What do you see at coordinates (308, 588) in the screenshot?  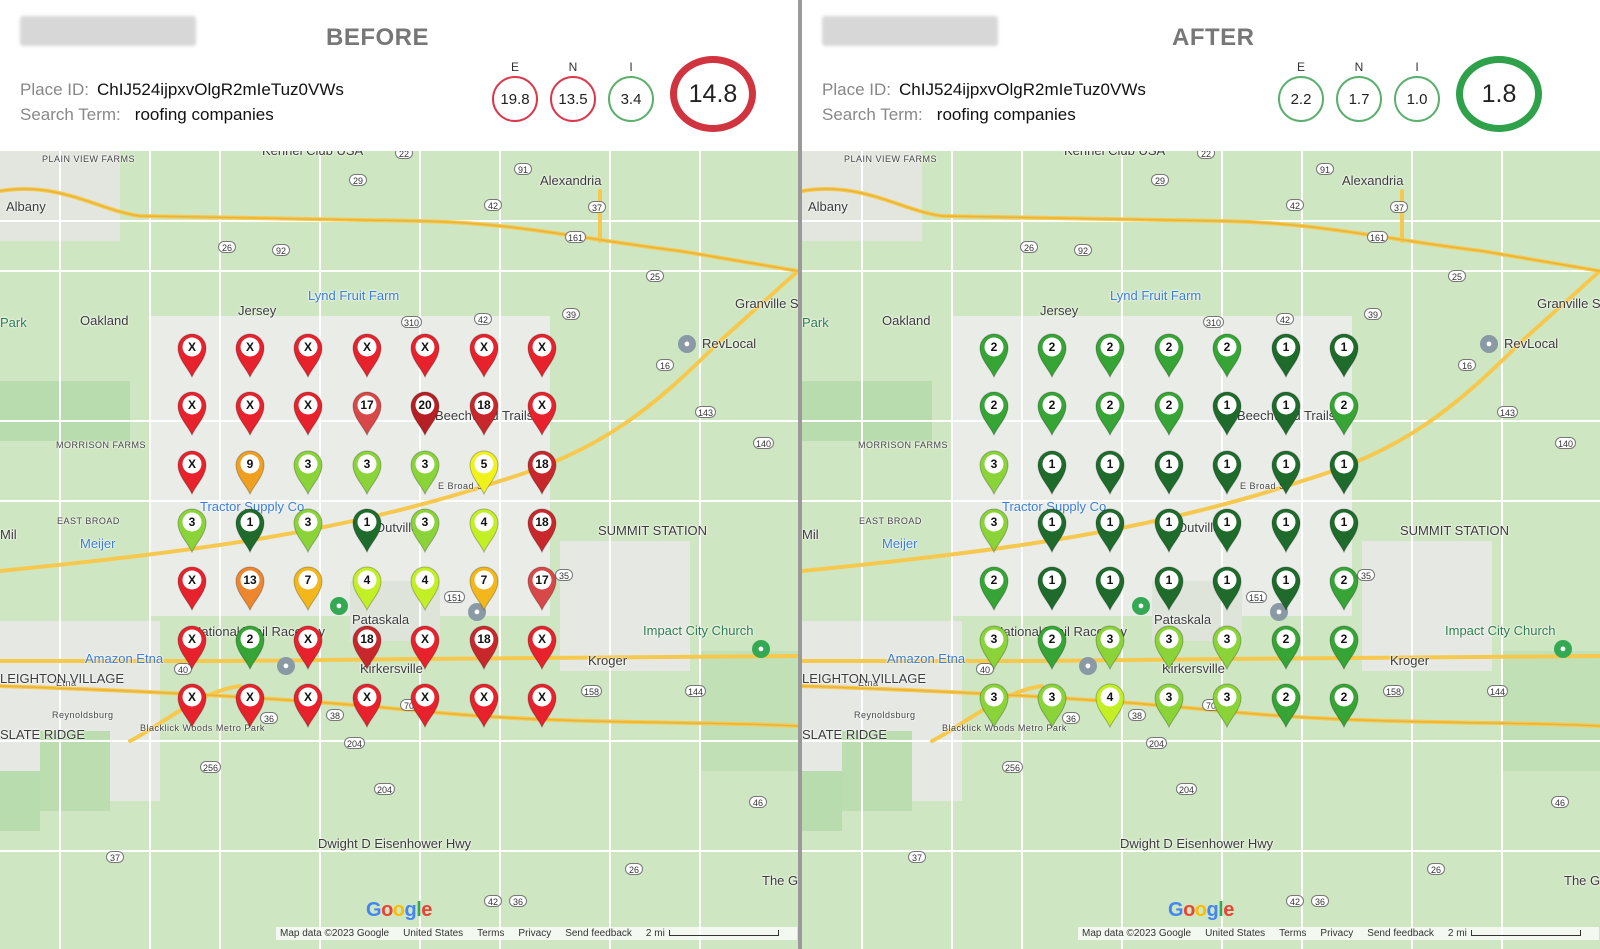 I see `rank-pin: 7` at bounding box center [308, 588].